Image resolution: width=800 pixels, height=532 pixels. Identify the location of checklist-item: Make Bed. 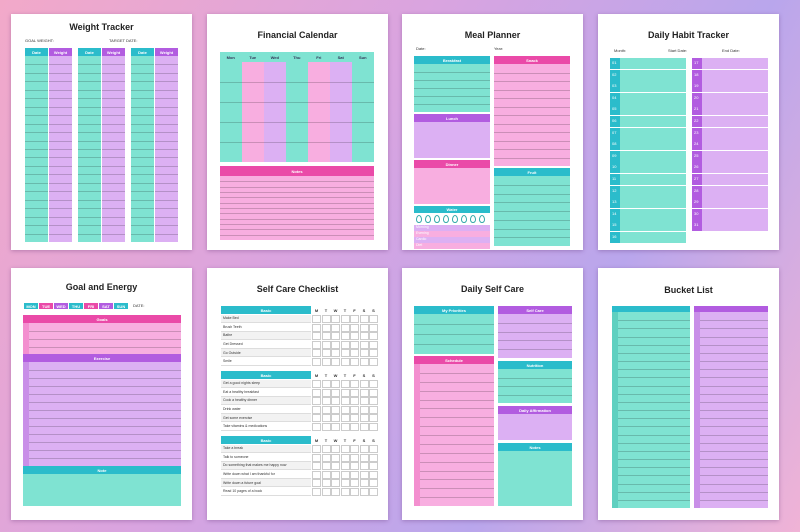
(231, 318).